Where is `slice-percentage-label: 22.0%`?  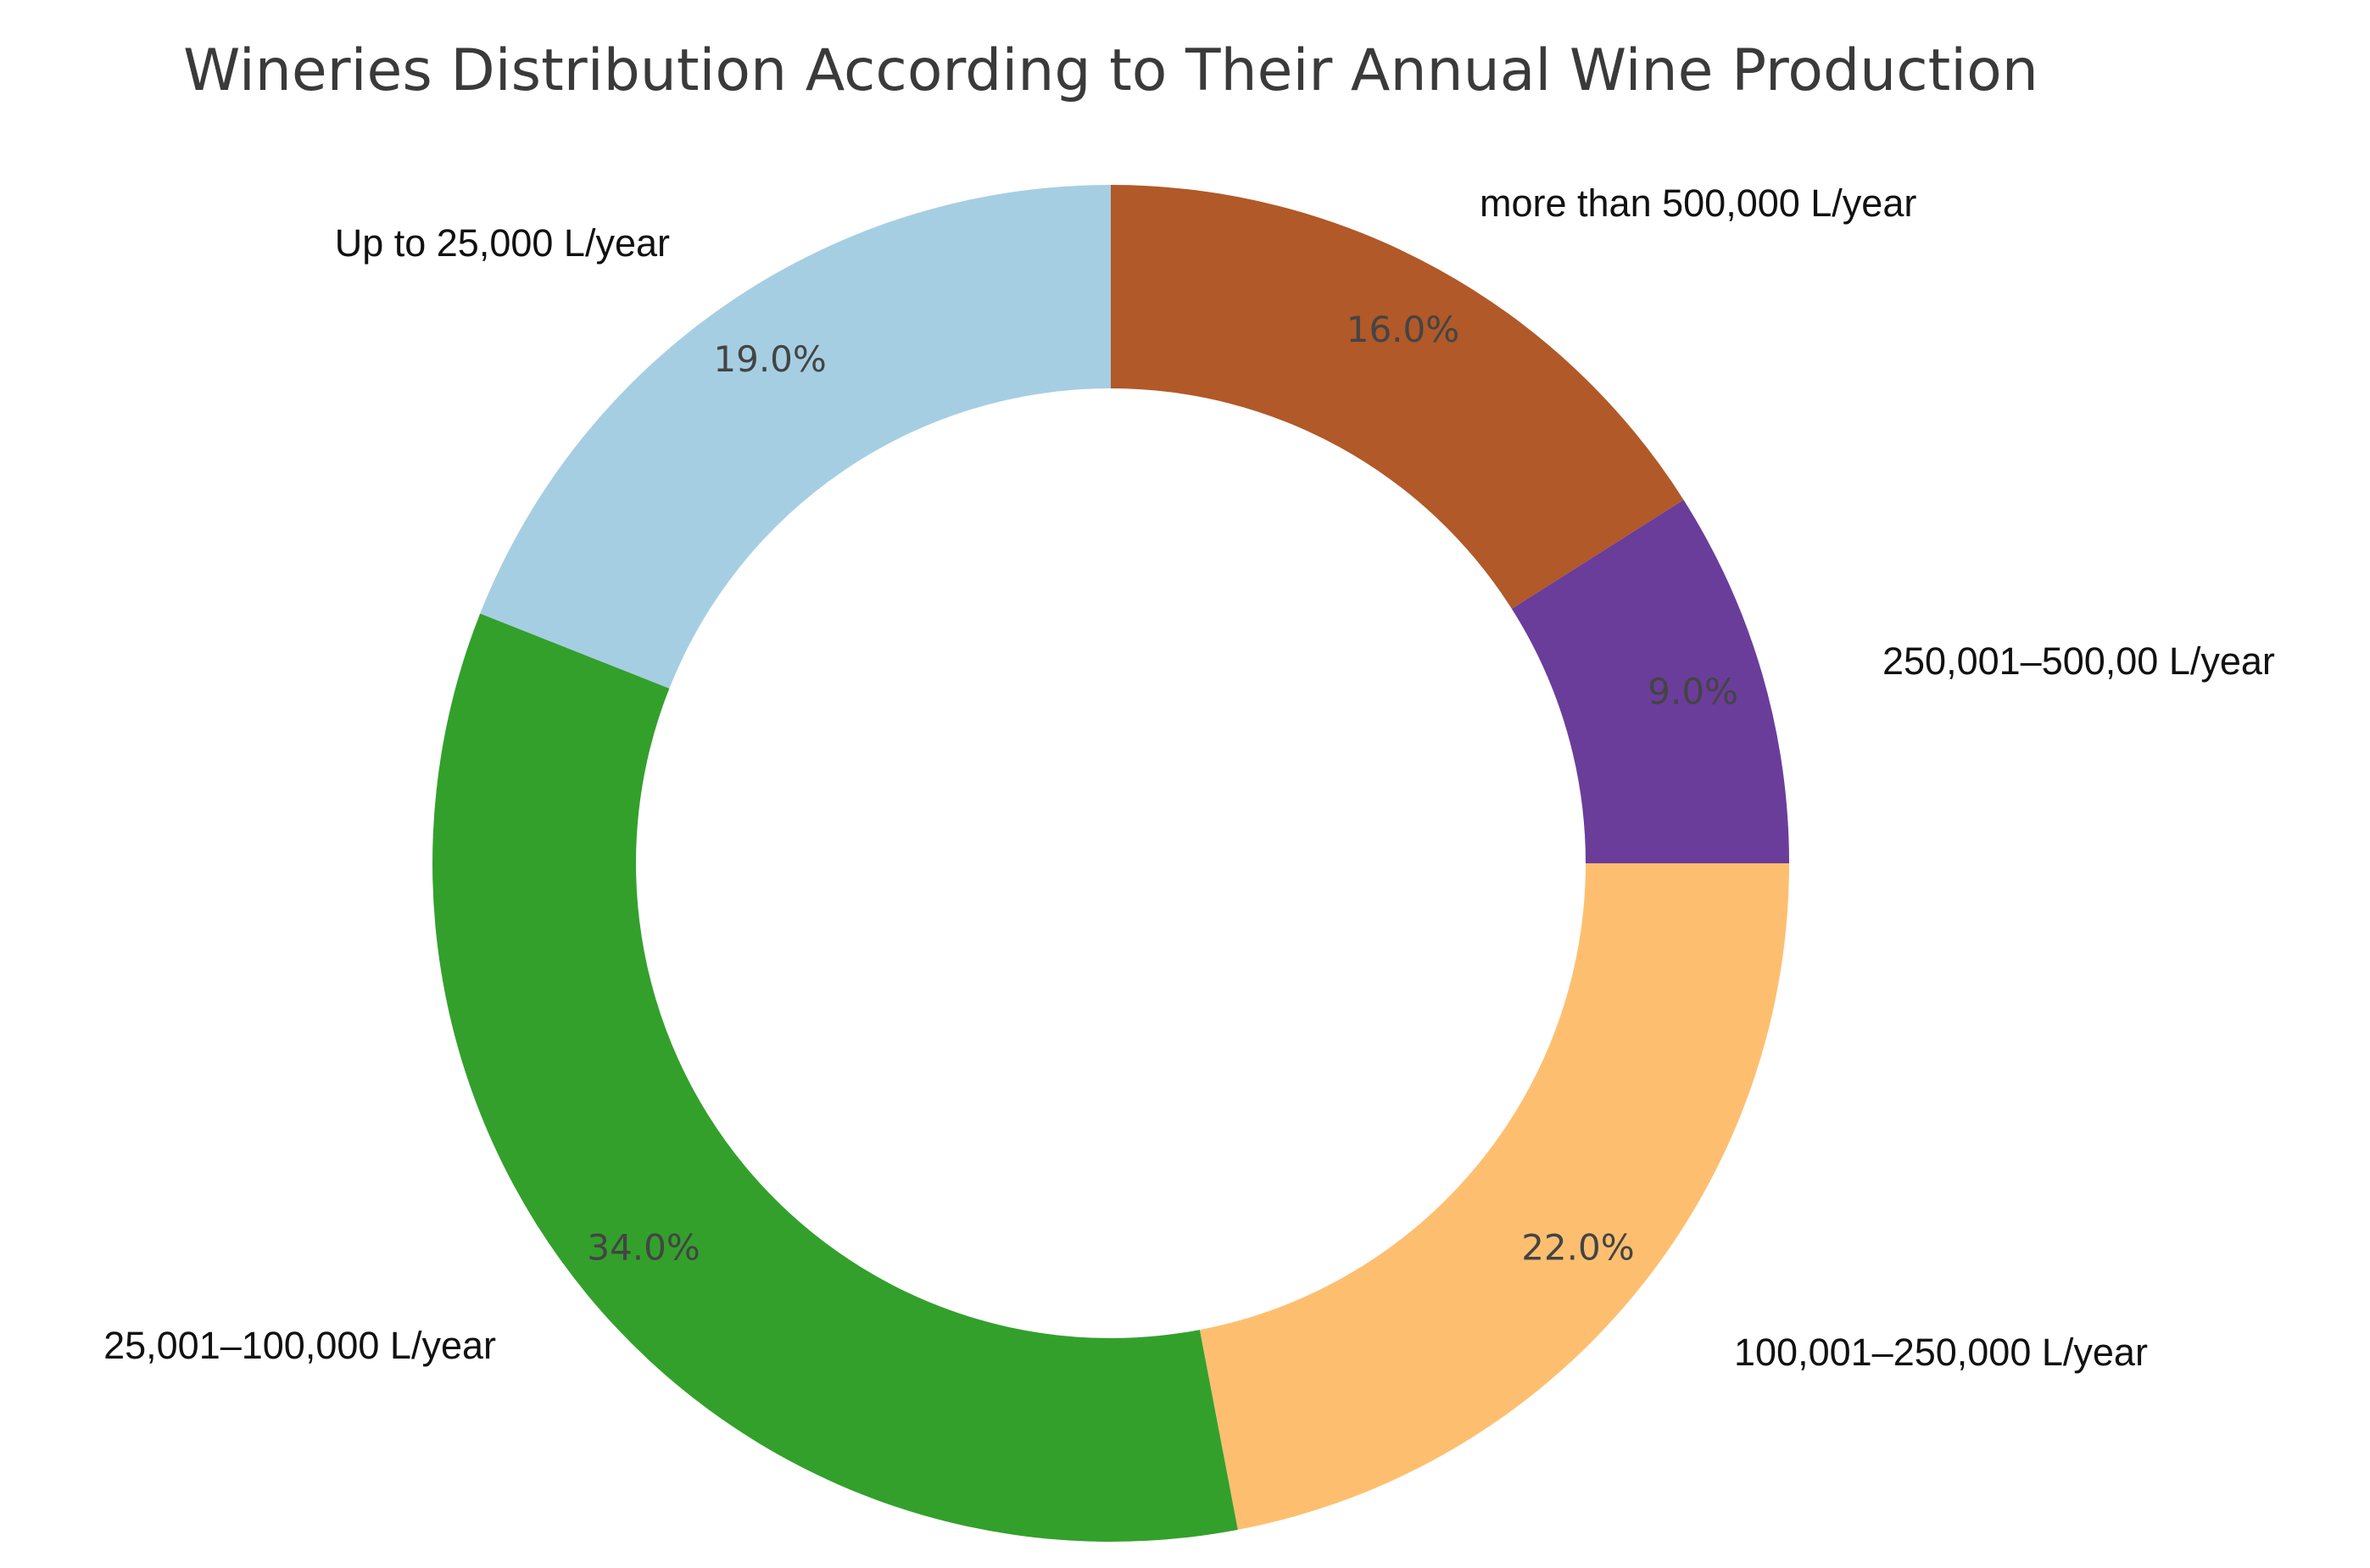 slice-percentage-label: 22.0% is located at coordinates (1577, 1247).